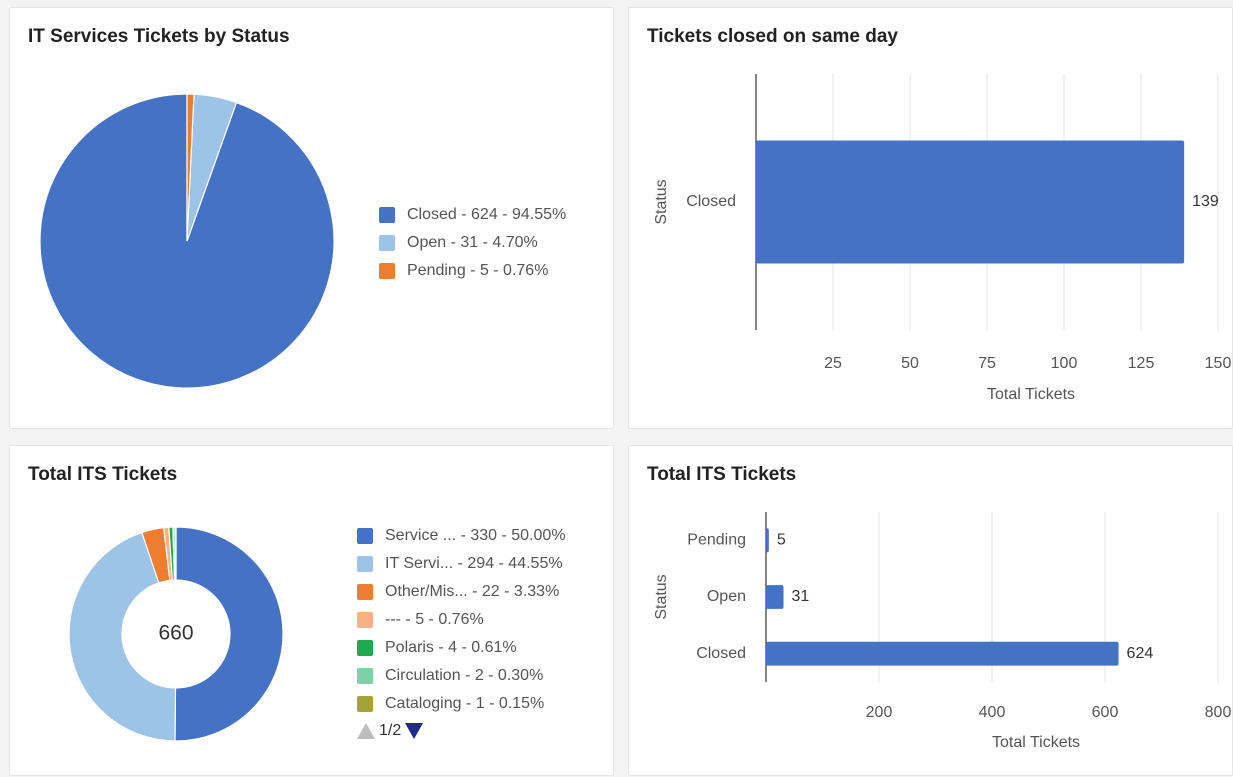  What do you see at coordinates (1141, 363) in the screenshot?
I see `x-tick-label: 125` at bounding box center [1141, 363].